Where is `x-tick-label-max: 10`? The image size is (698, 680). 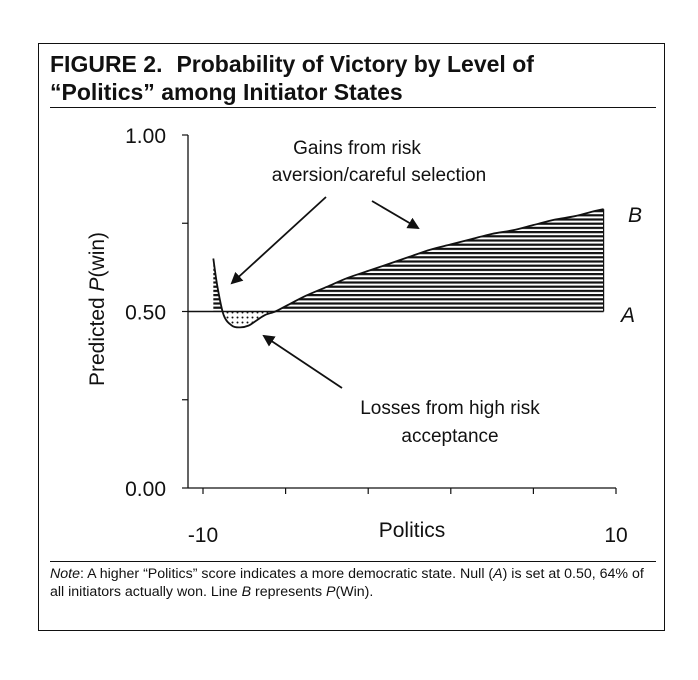
x-tick-label-max: 10 is located at coordinates (615, 535).